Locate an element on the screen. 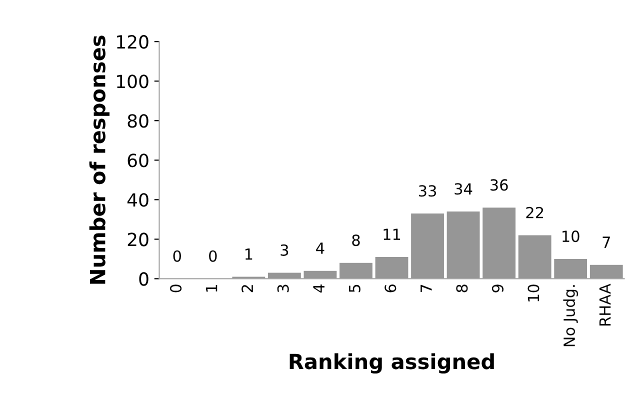 This screenshot has width=637, height=416. data-label: 11 is located at coordinates (392, 234).